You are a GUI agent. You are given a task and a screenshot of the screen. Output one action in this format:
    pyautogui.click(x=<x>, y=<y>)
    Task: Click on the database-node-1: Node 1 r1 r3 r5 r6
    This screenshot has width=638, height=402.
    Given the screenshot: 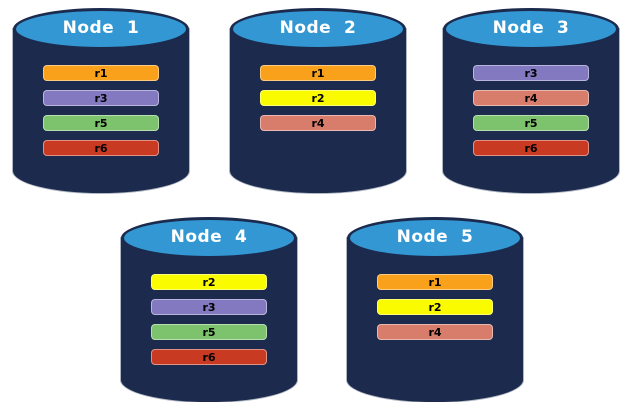 What is the action you would take?
    pyautogui.click(x=101, y=100)
    